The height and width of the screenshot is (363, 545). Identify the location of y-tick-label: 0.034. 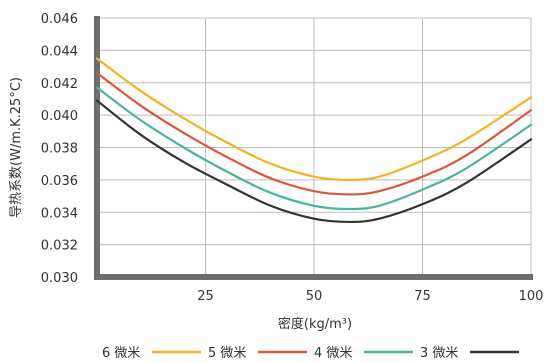
(59, 213).